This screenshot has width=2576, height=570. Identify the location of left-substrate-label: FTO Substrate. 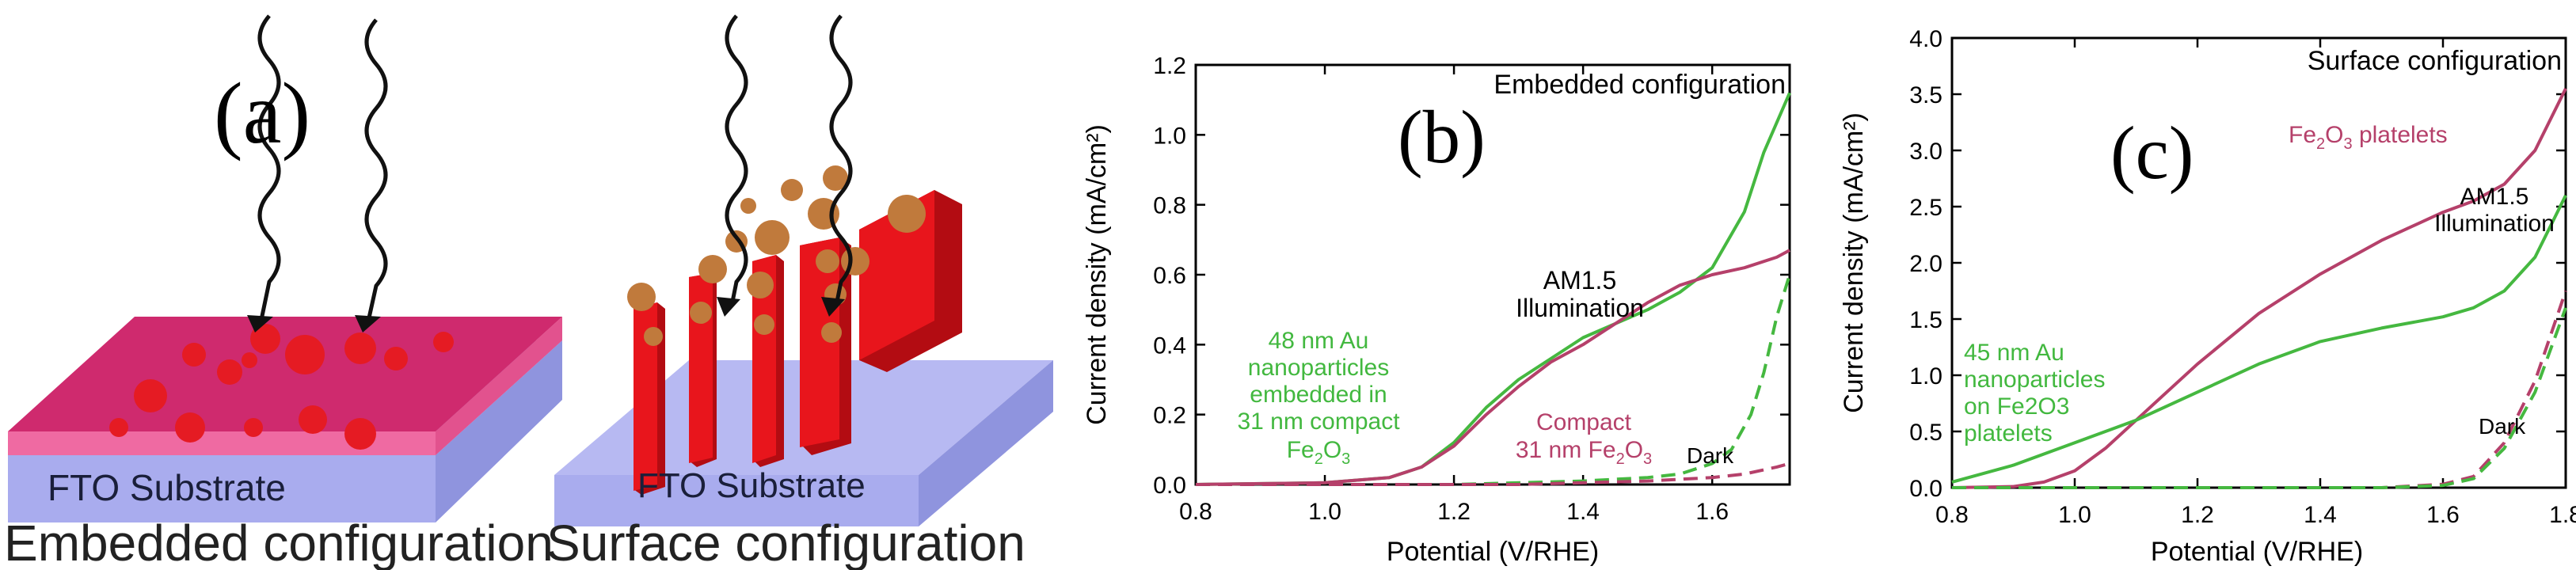
(167, 487).